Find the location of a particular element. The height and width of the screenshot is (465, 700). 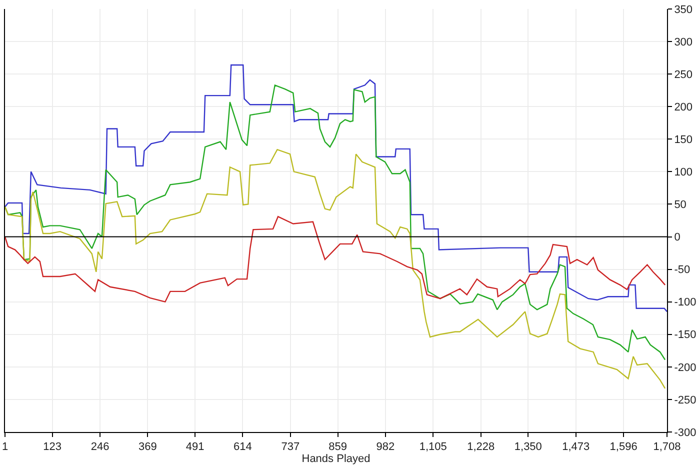

y-tick-label: 100 is located at coordinates (683, 172).